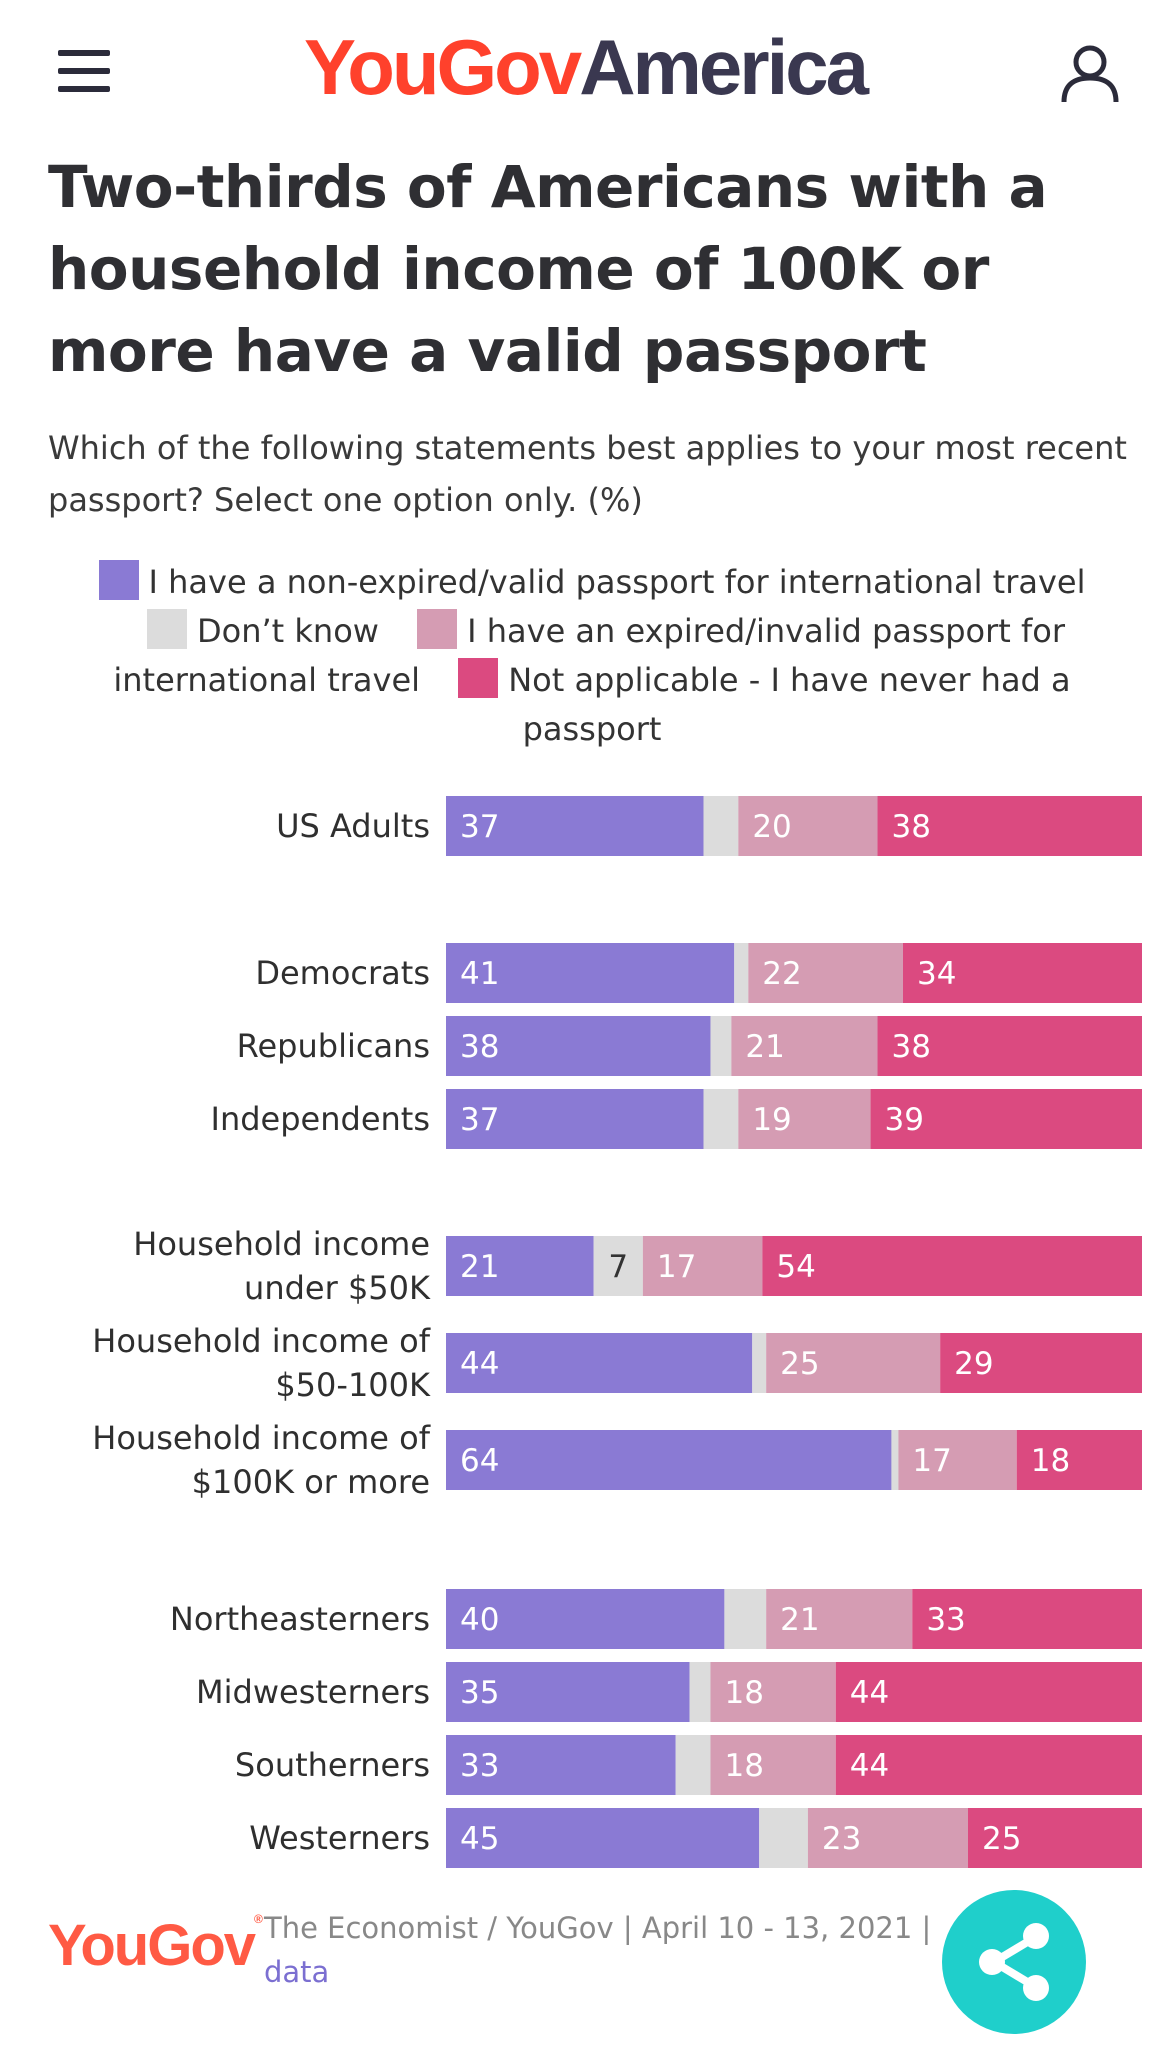 The image size is (1170, 2049). Describe the element at coordinates (479, 1461) in the screenshot. I see `data-label: 64` at that location.